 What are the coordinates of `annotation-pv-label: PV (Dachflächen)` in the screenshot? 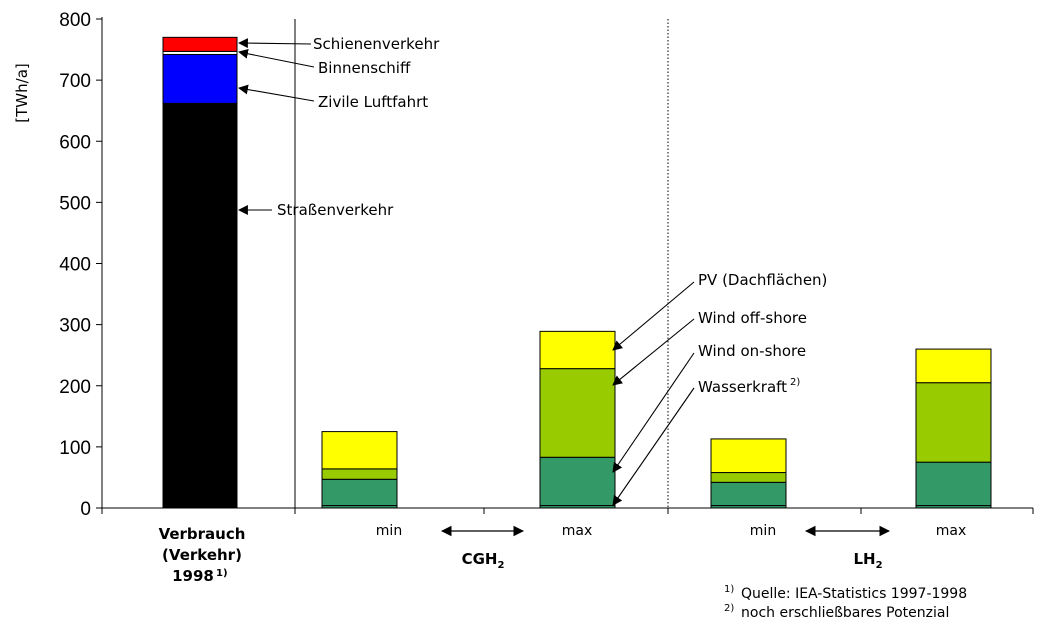 It's located at (762, 280).